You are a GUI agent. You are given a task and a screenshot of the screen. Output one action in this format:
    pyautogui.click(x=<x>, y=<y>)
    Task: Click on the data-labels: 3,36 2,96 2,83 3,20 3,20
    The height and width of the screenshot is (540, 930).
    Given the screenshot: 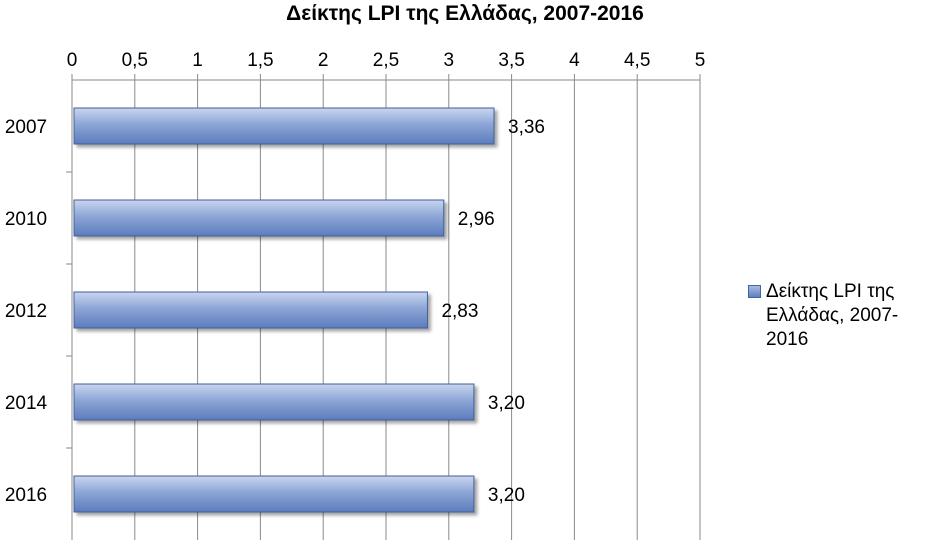 What is the action you would take?
    pyautogui.click(x=493, y=311)
    